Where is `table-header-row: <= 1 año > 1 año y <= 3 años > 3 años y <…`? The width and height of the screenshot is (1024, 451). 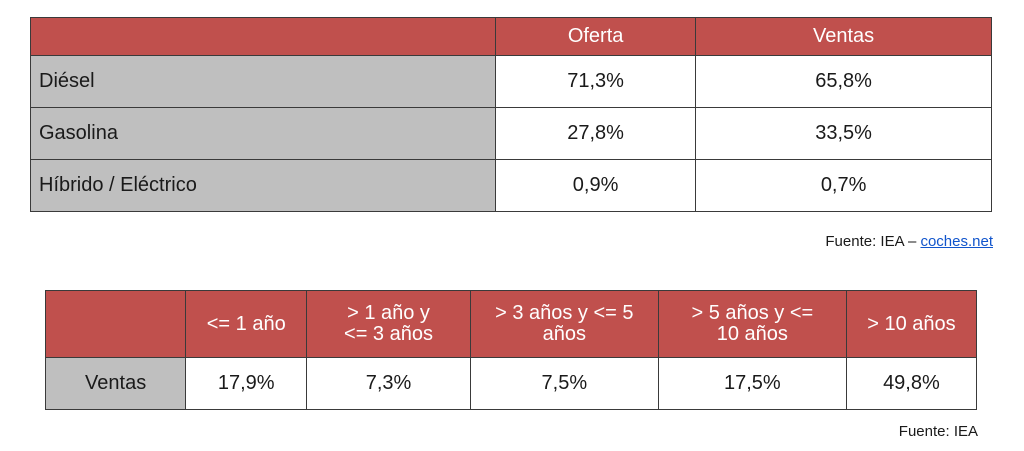 table-header-row: <= 1 año > 1 año y <= 3 años > 3 años y <… is located at coordinates (511, 324).